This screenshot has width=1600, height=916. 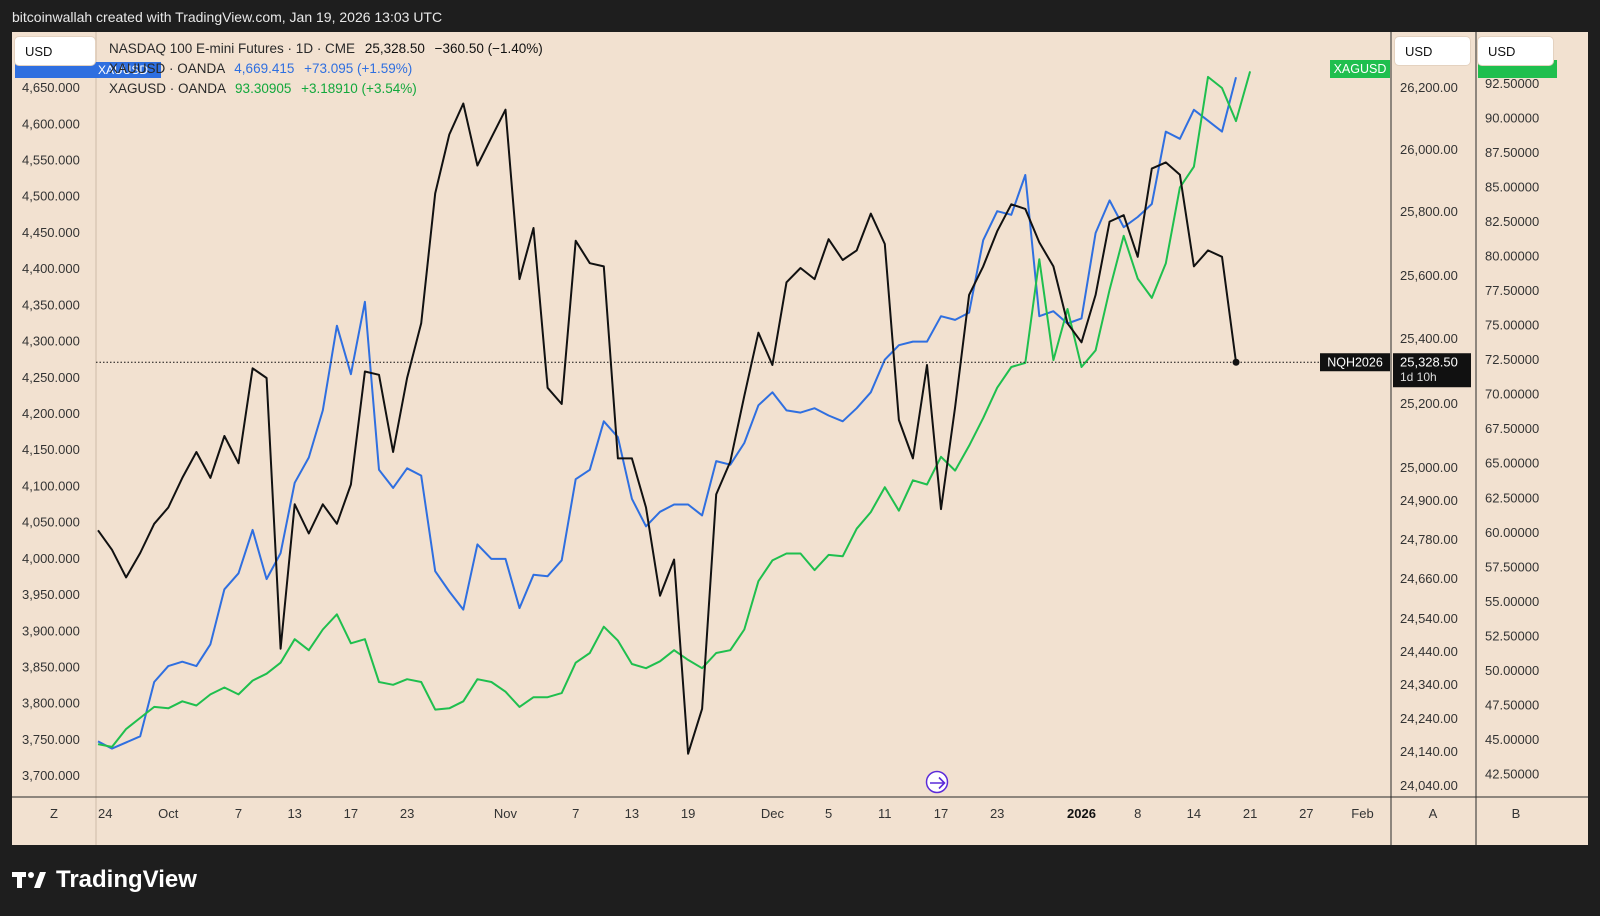 What do you see at coordinates (1512, 704) in the screenshot?
I see `xag-axis-tick-label: 47.50000` at bounding box center [1512, 704].